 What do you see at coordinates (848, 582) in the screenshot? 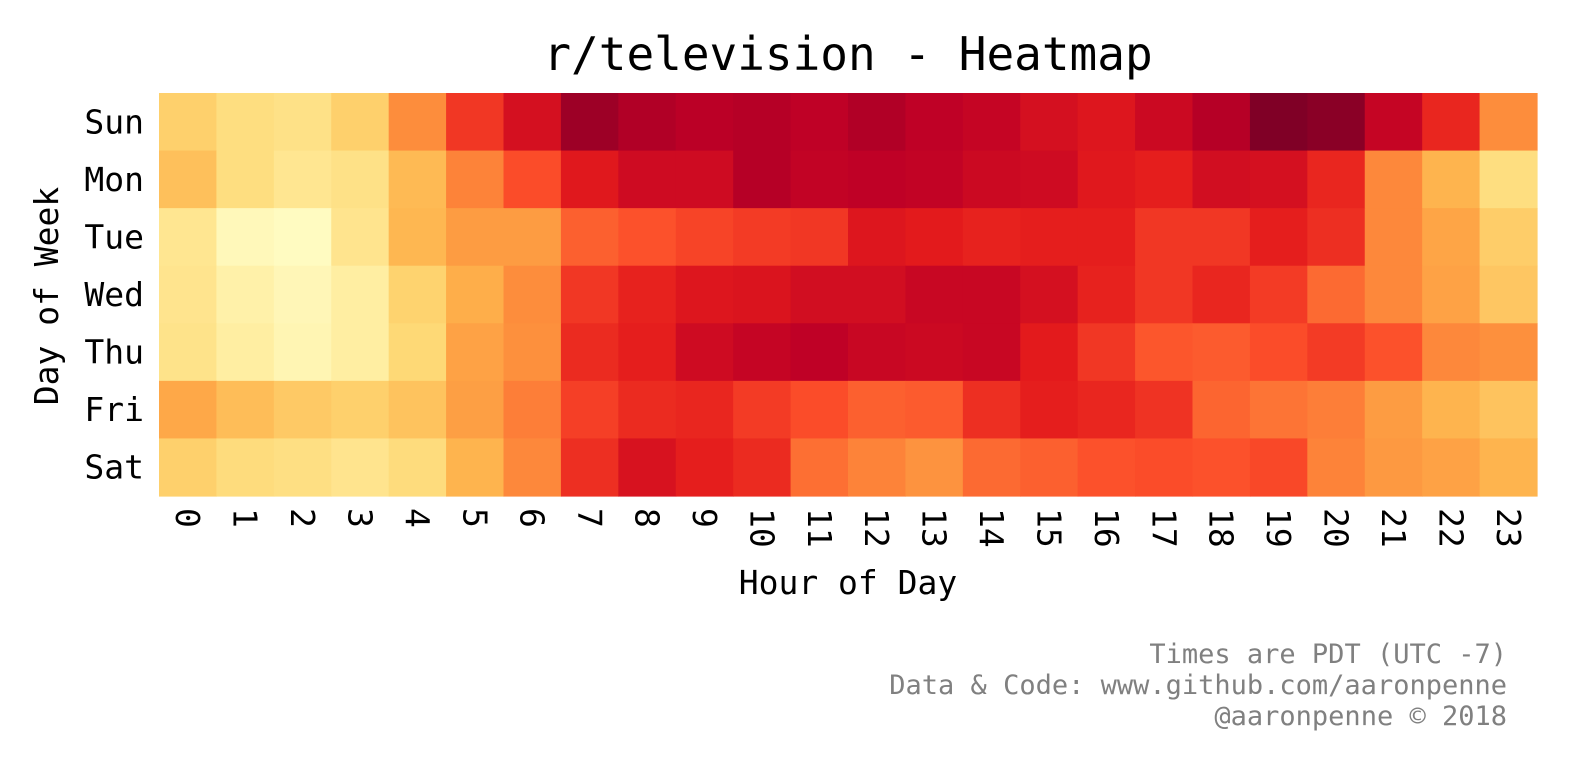
I see `x-axis-label: Hour of Day` at bounding box center [848, 582].